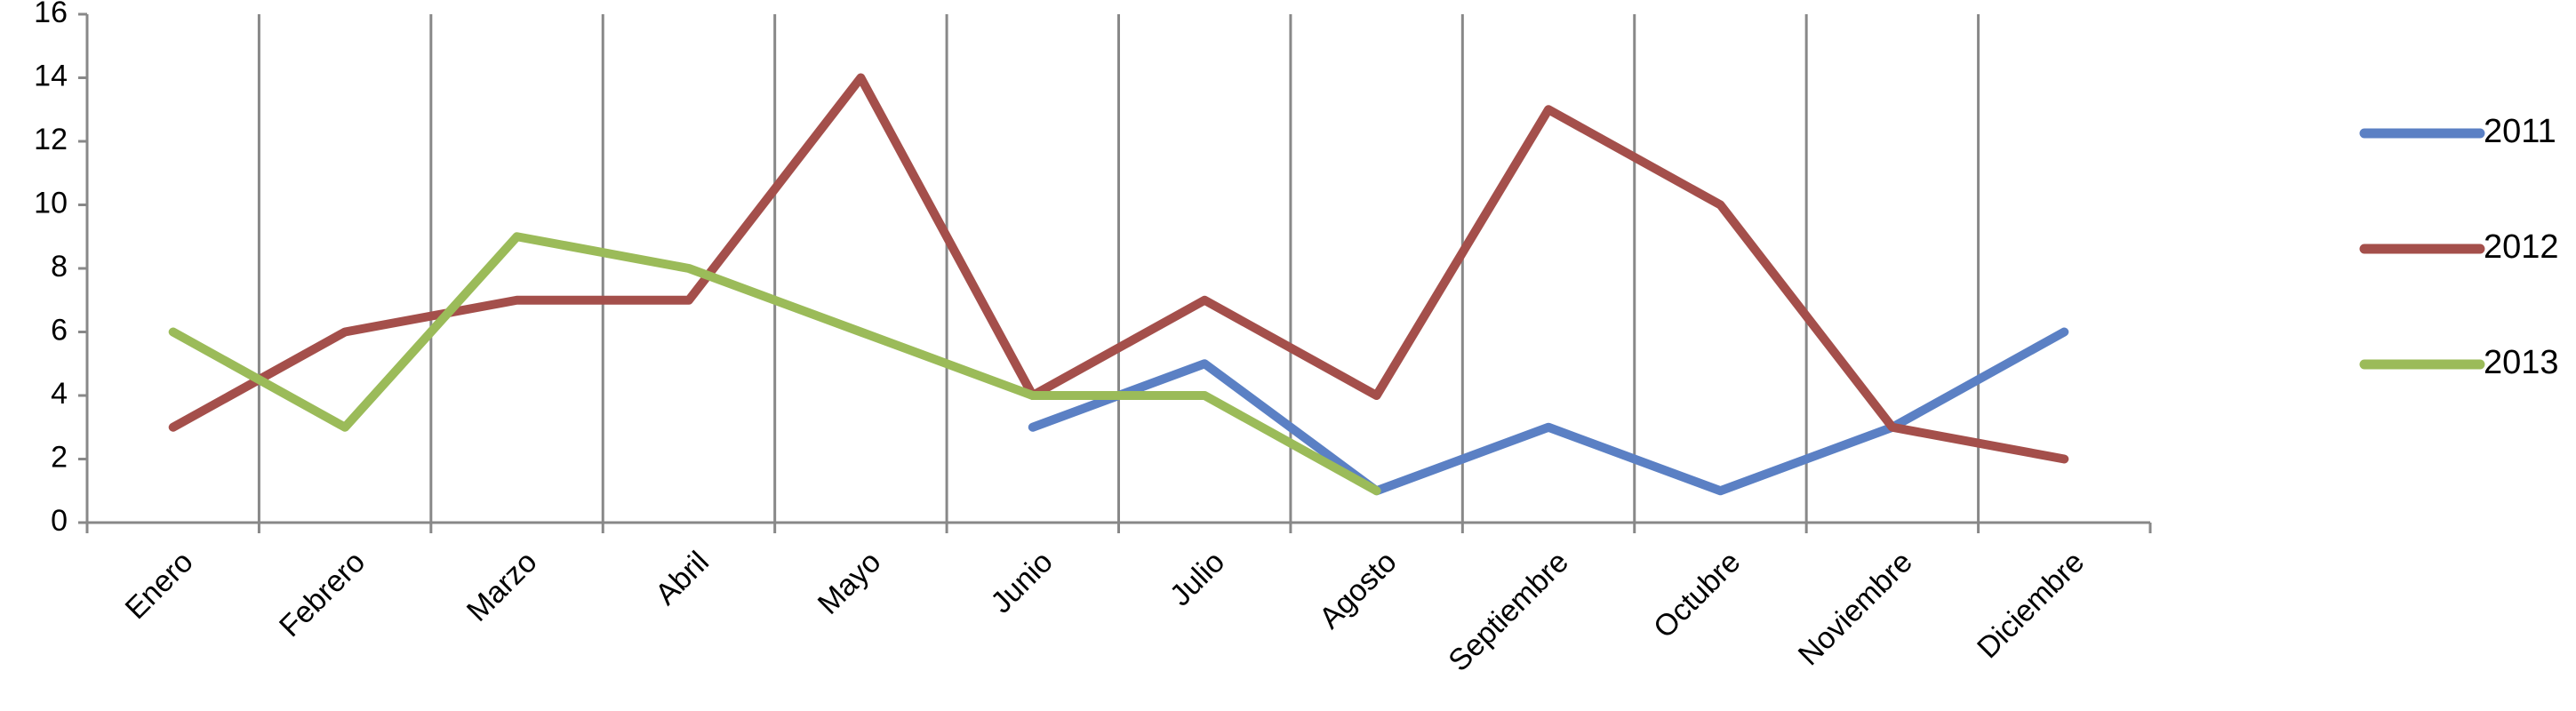 The image size is (2576, 711). Describe the element at coordinates (1021, 582) in the screenshot. I see `x-tick-label: Junio` at that location.